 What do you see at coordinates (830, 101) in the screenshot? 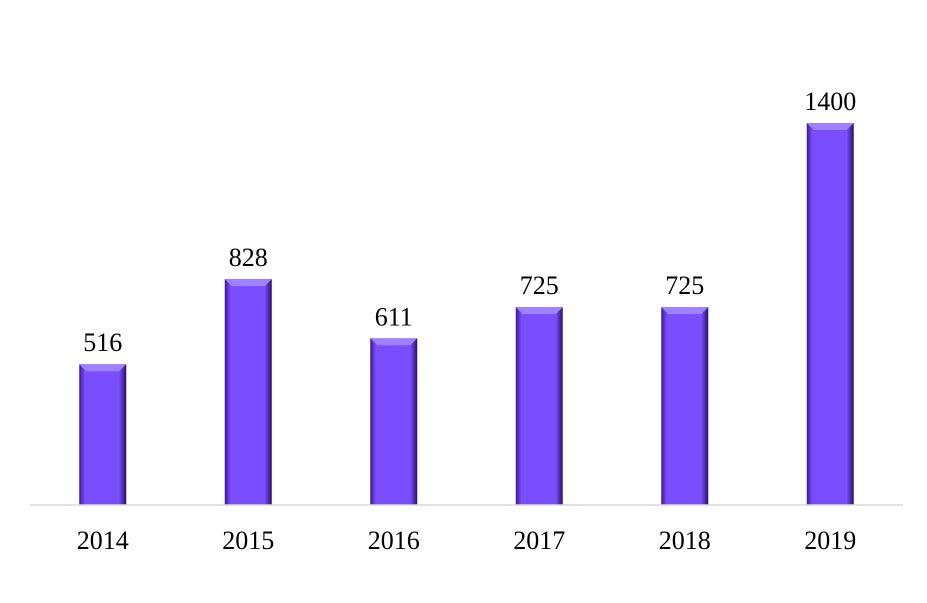
I see `value-label-2019: 1400` at bounding box center [830, 101].